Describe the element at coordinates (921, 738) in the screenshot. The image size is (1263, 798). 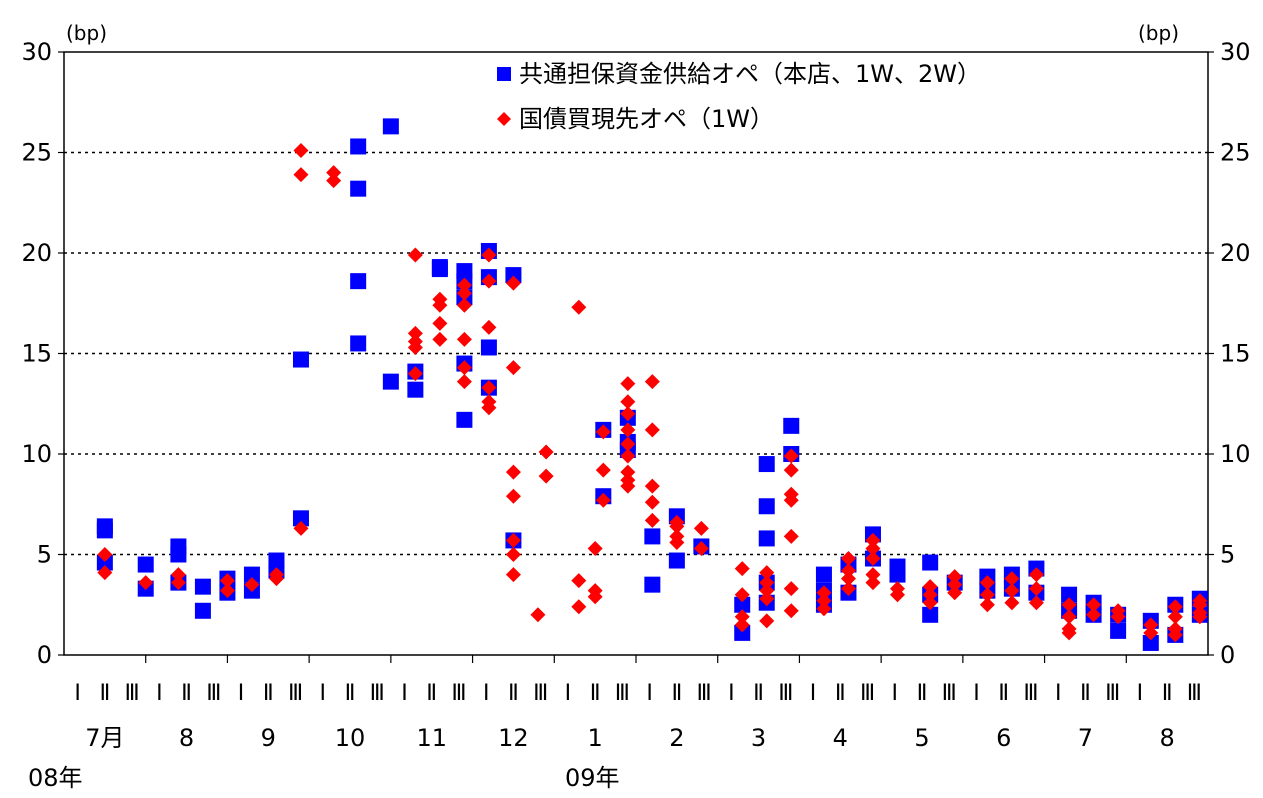
I see `x-month-label: 5` at that location.